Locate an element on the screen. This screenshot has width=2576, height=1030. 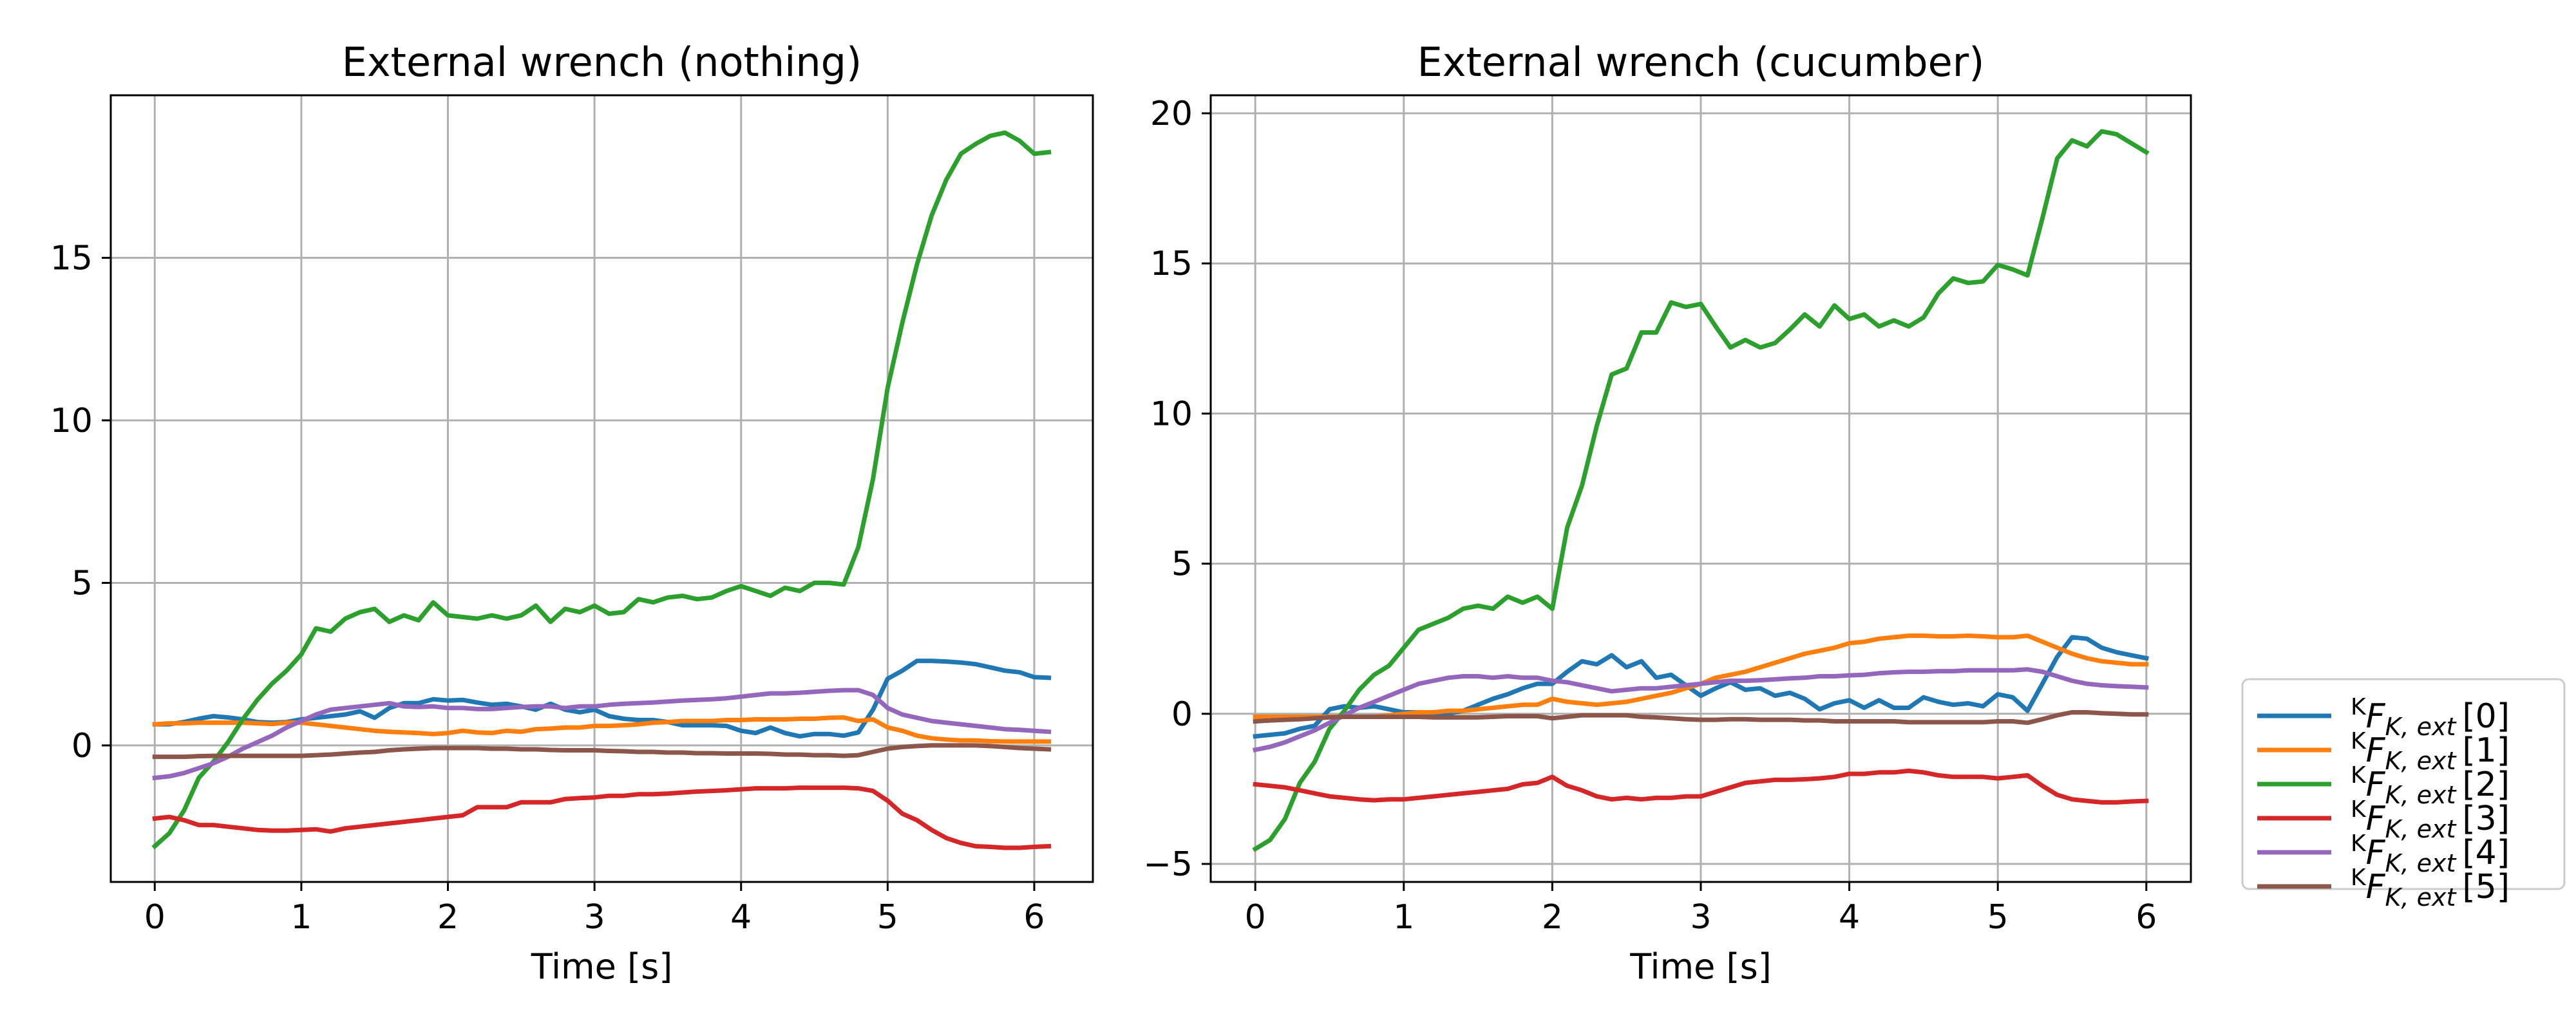
chart-title-cucumber: External wrench (cucumber) is located at coordinates (1701, 62).